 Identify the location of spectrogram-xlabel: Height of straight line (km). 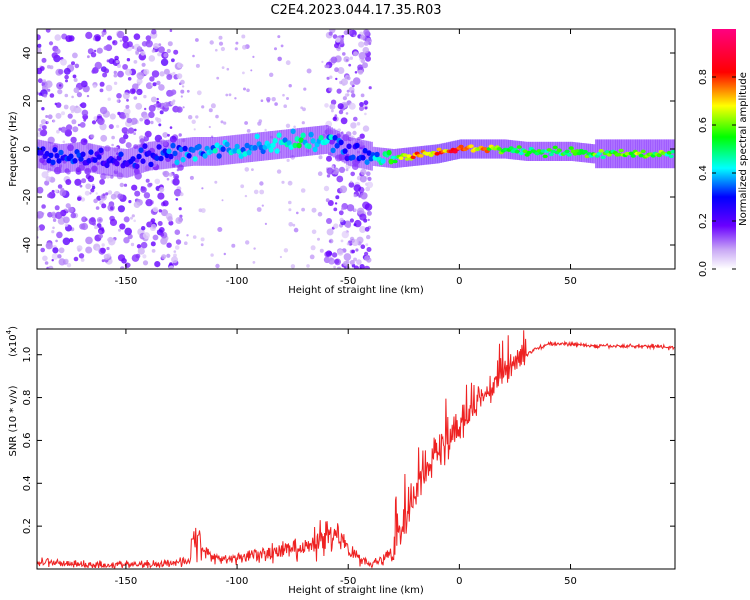
(356, 290).